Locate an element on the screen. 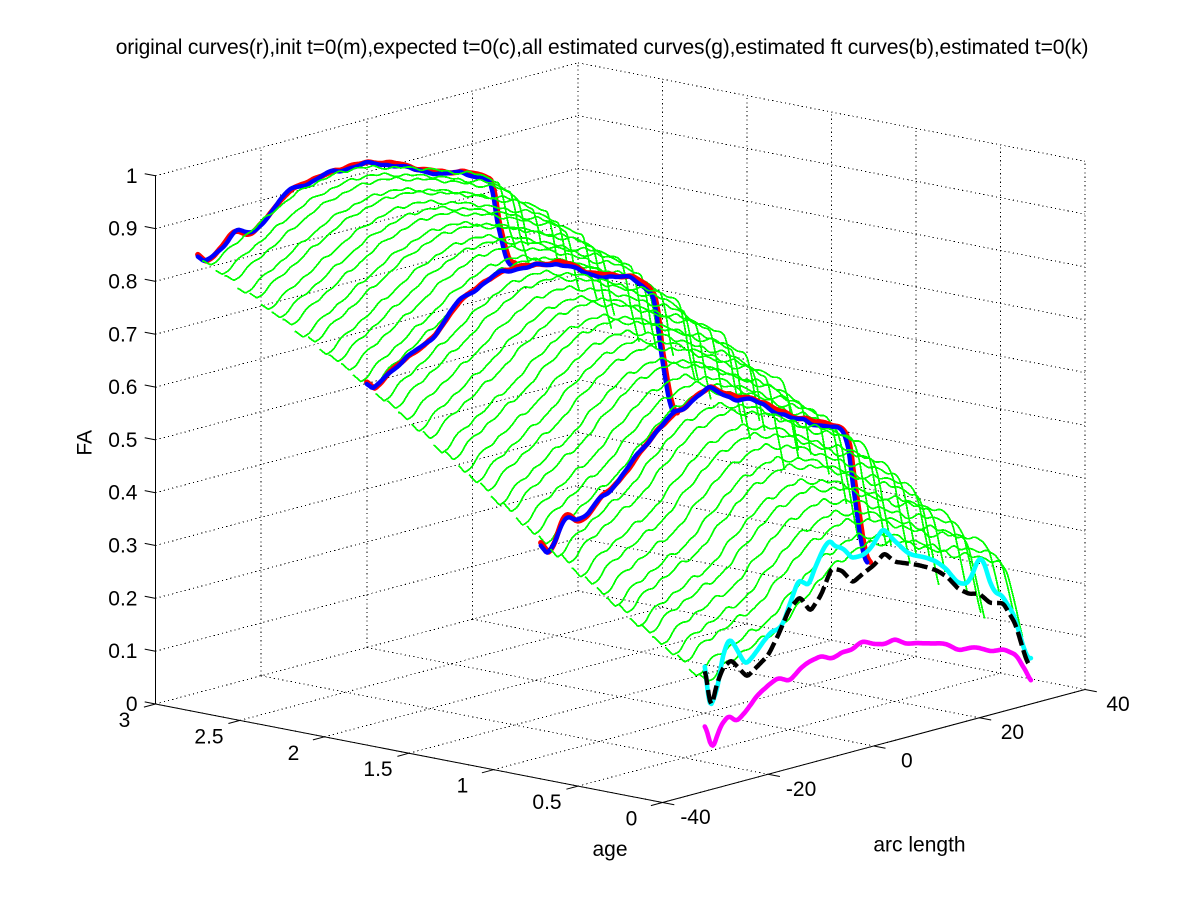 The image size is (1200, 900). svg-text: -20 is located at coordinates (801, 789).